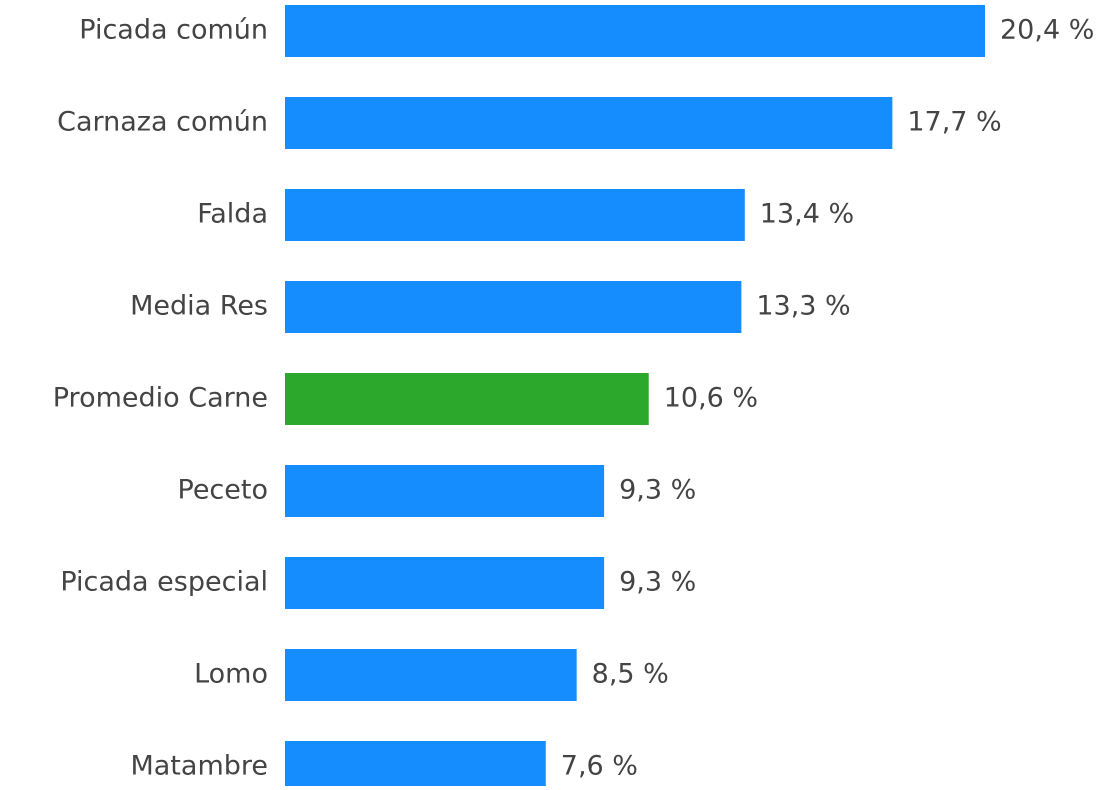 This screenshot has height=790, width=1107. Describe the element at coordinates (231, 674) in the screenshot. I see `category-label: Lomo` at that location.